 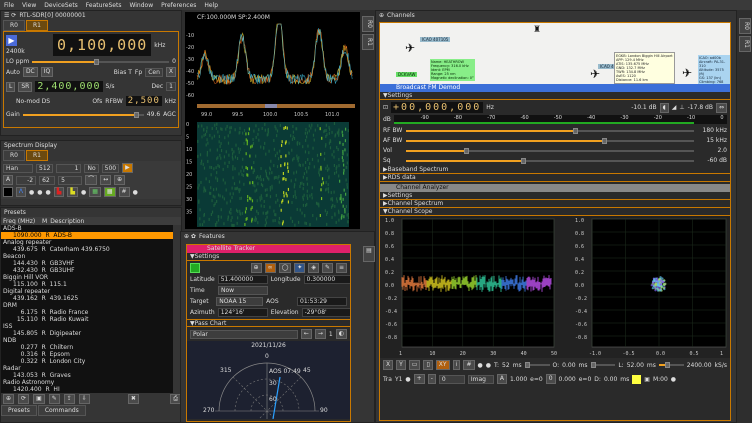 I want to click on time-slider, so click(x=537, y=365).